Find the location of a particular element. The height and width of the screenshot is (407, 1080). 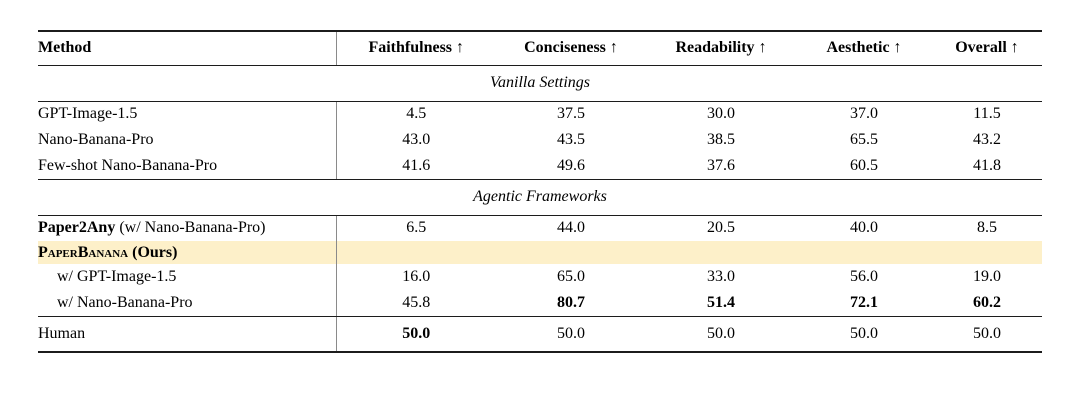

value-cell: 80.7 is located at coordinates (571, 303).